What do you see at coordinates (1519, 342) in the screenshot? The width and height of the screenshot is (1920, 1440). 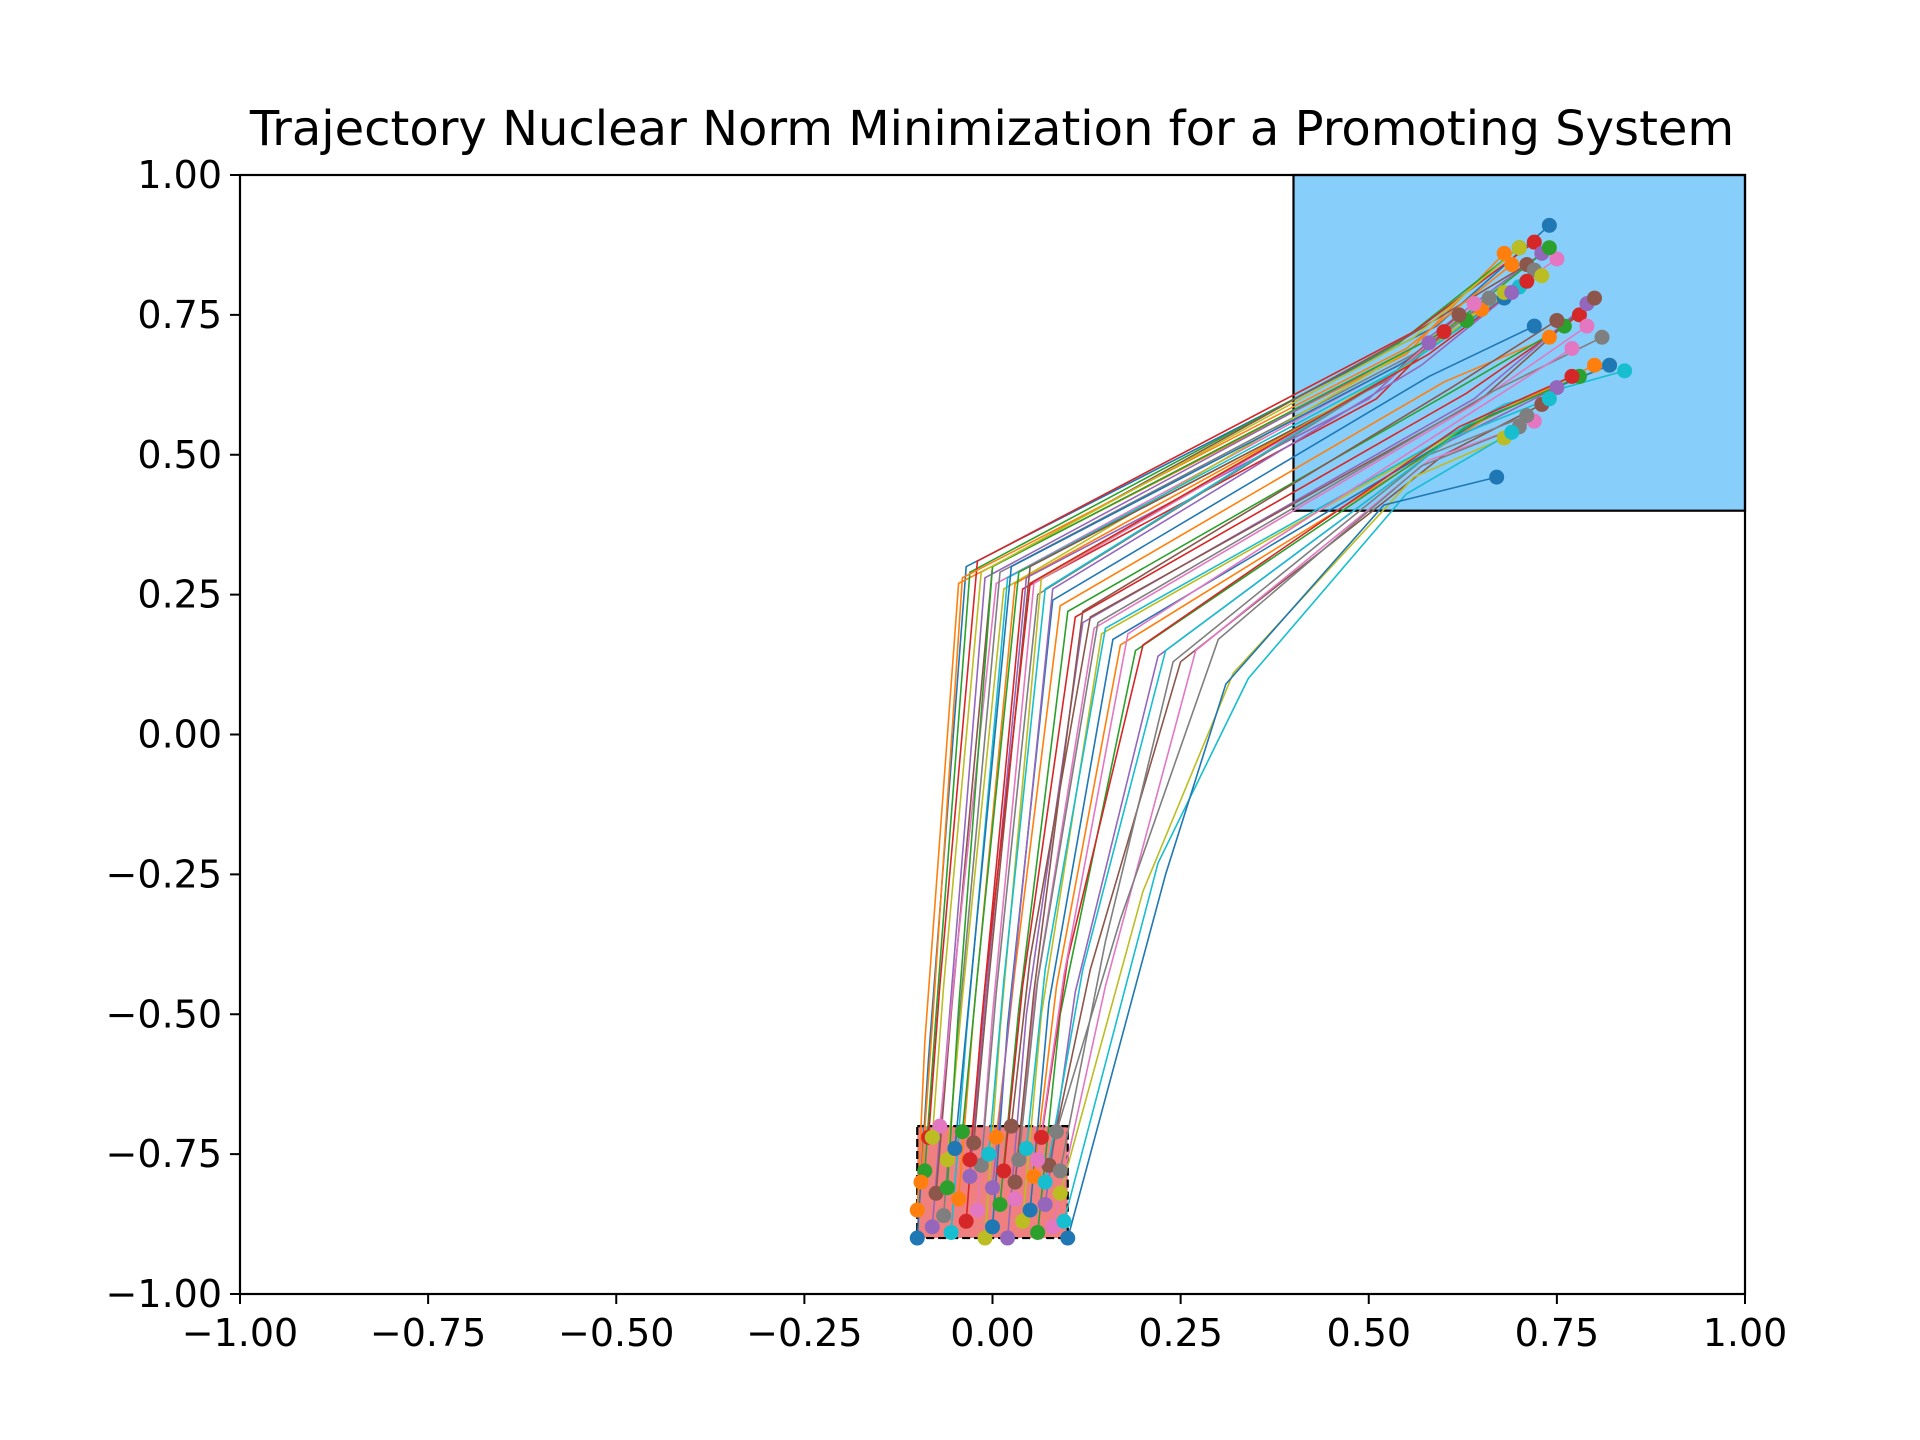 I see `target-region` at bounding box center [1519, 342].